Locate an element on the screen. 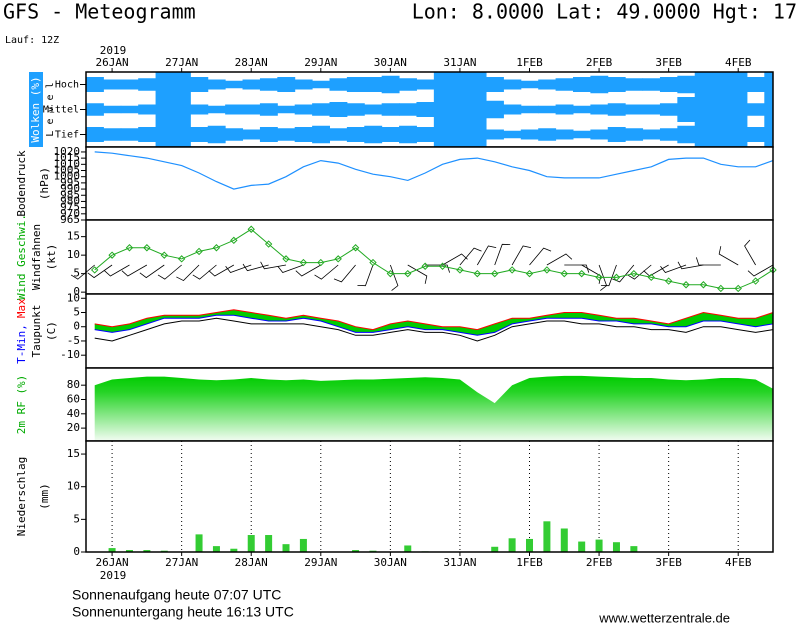 The height and width of the screenshot is (625, 800). year-bottom: 2019 is located at coordinates (113, 575).